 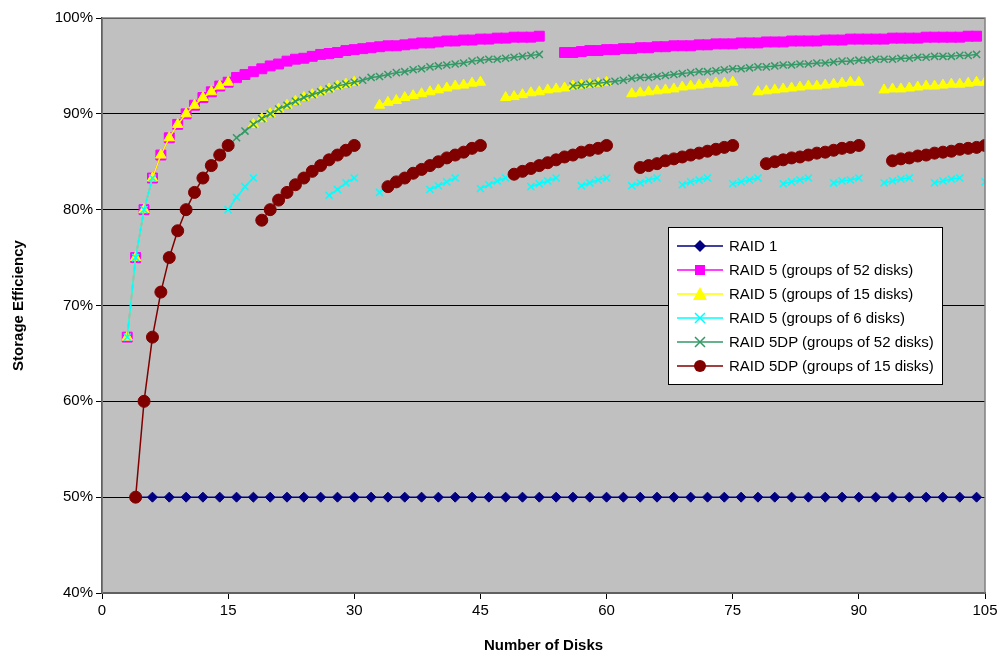 I want to click on x-tick-label: 0, so click(x=102, y=610).